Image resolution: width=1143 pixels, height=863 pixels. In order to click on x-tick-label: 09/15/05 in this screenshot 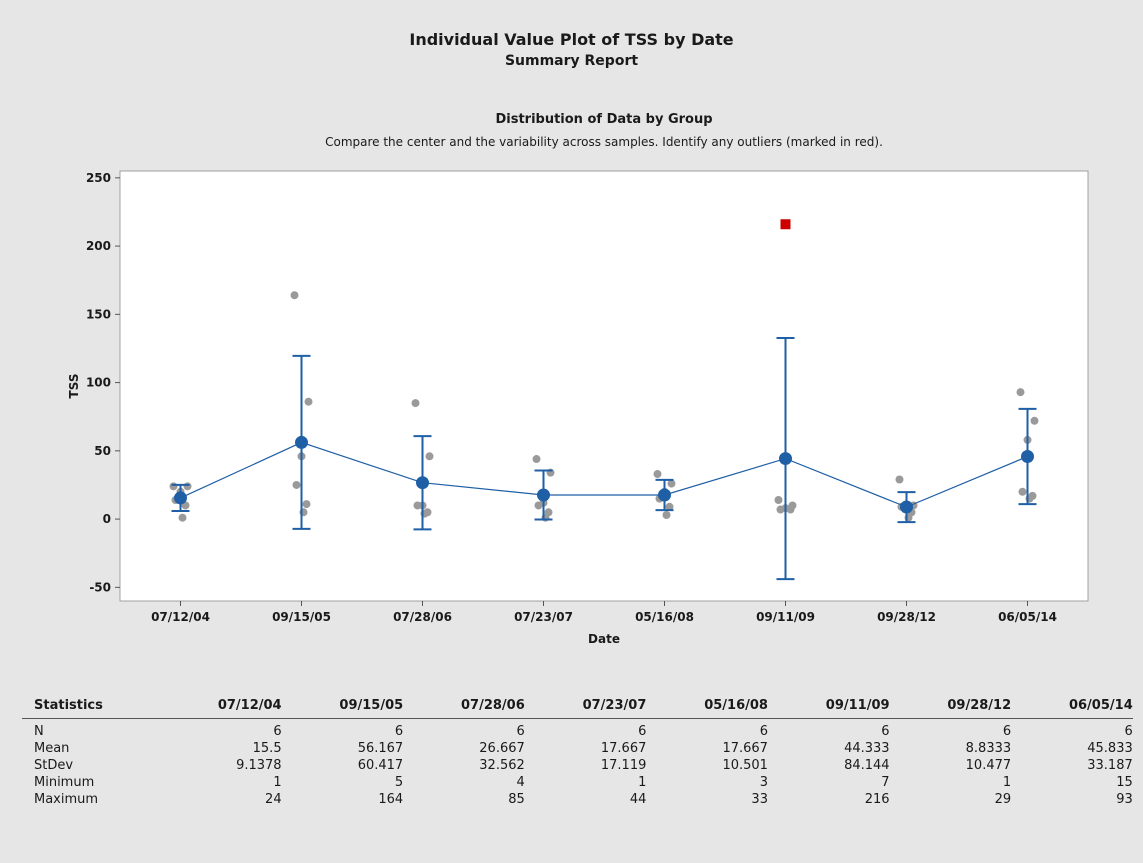, I will do `click(301, 617)`.